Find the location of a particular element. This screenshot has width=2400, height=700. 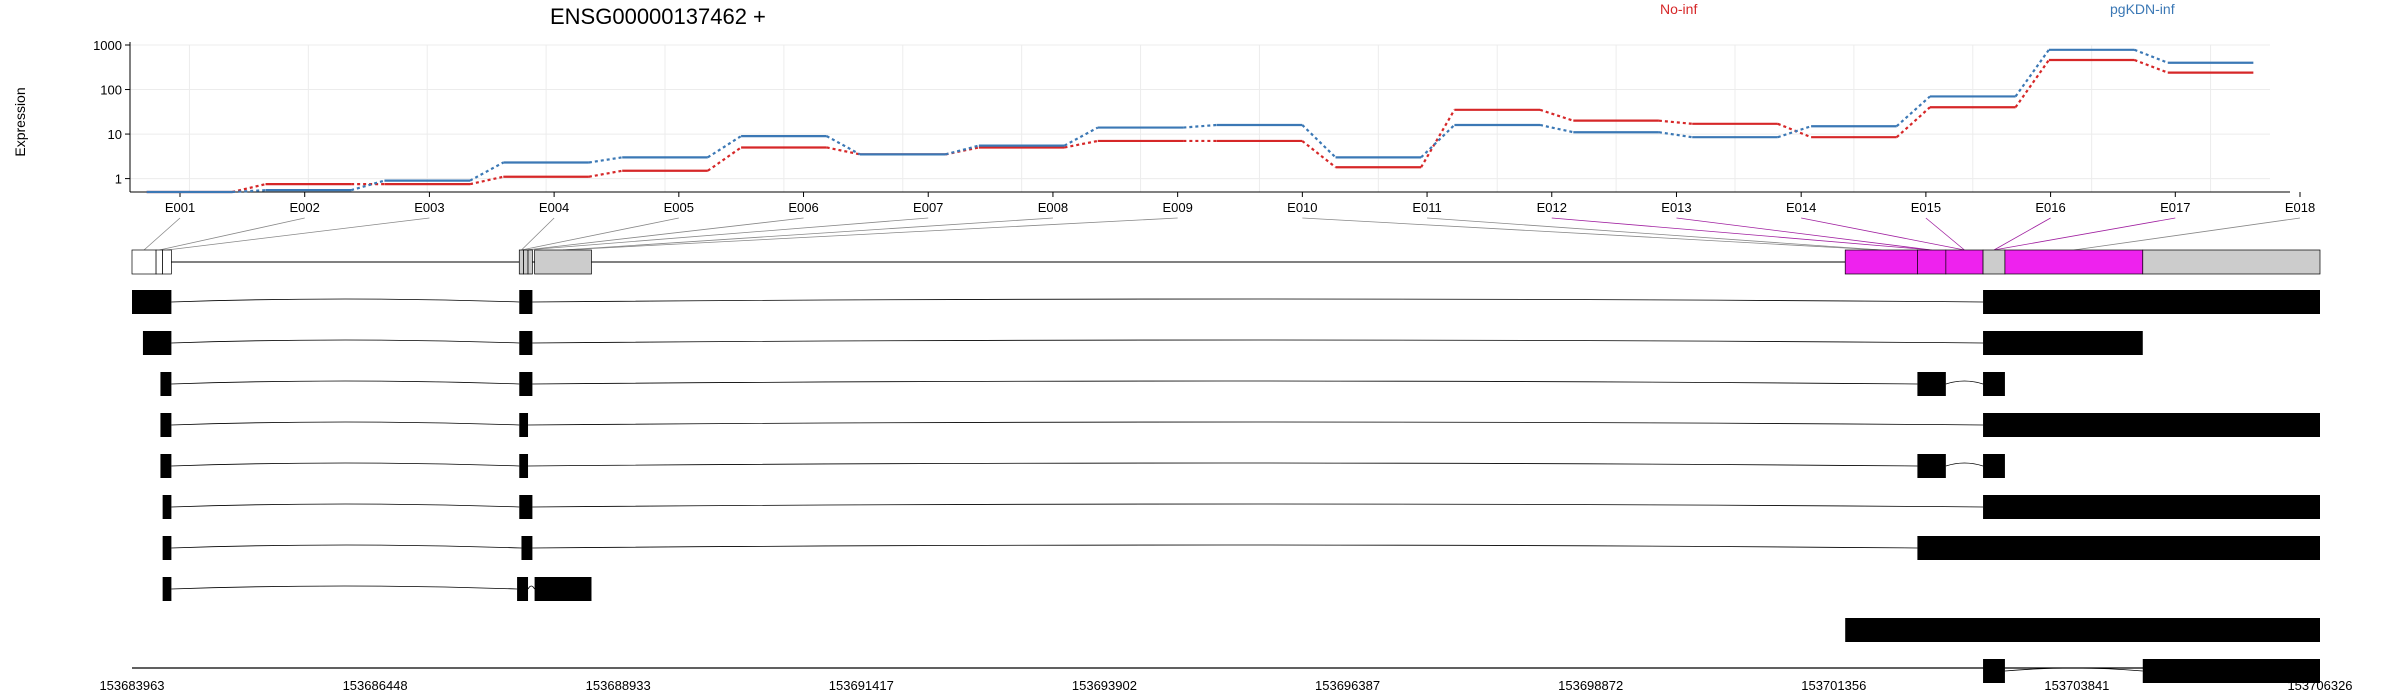

y-tick-label: 100 is located at coordinates (111, 90).